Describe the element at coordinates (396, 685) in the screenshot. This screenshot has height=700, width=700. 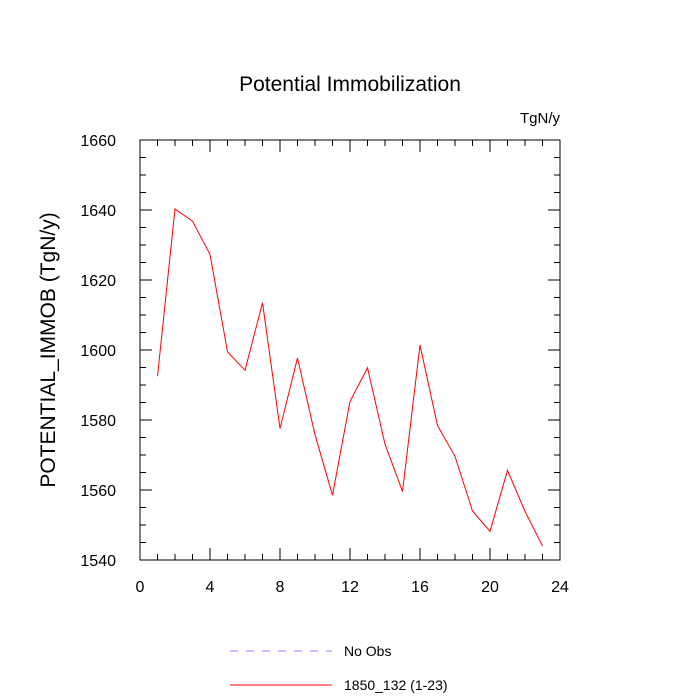
I see `legend-label: 1850_132 (1-23)` at that location.